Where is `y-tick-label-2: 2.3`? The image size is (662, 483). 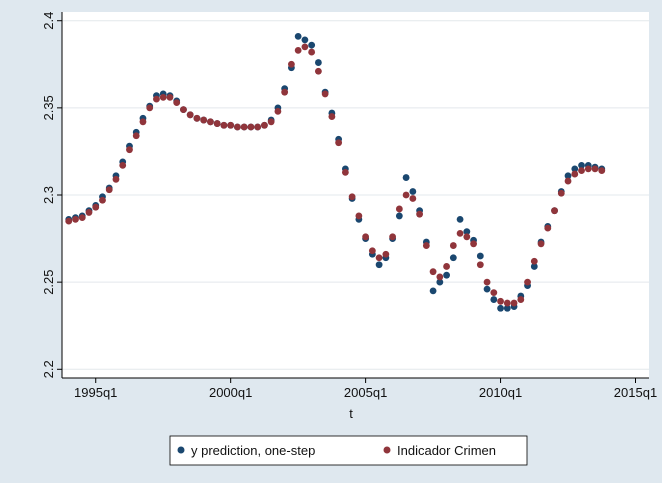 y-tick-label-2: 2.3 is located at coordinates (48, 195).